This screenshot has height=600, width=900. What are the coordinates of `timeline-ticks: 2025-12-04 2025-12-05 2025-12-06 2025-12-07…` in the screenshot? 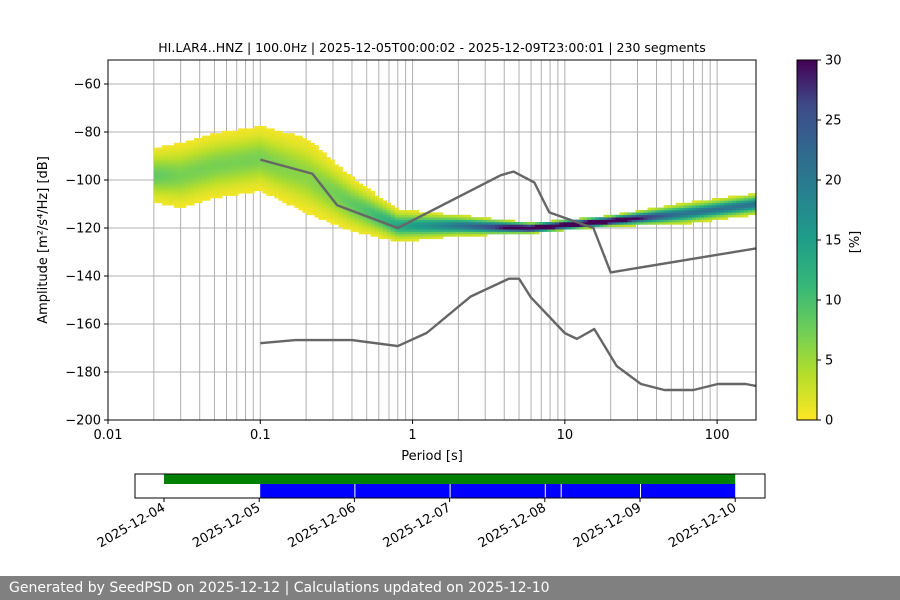 It's located at (417, 524).